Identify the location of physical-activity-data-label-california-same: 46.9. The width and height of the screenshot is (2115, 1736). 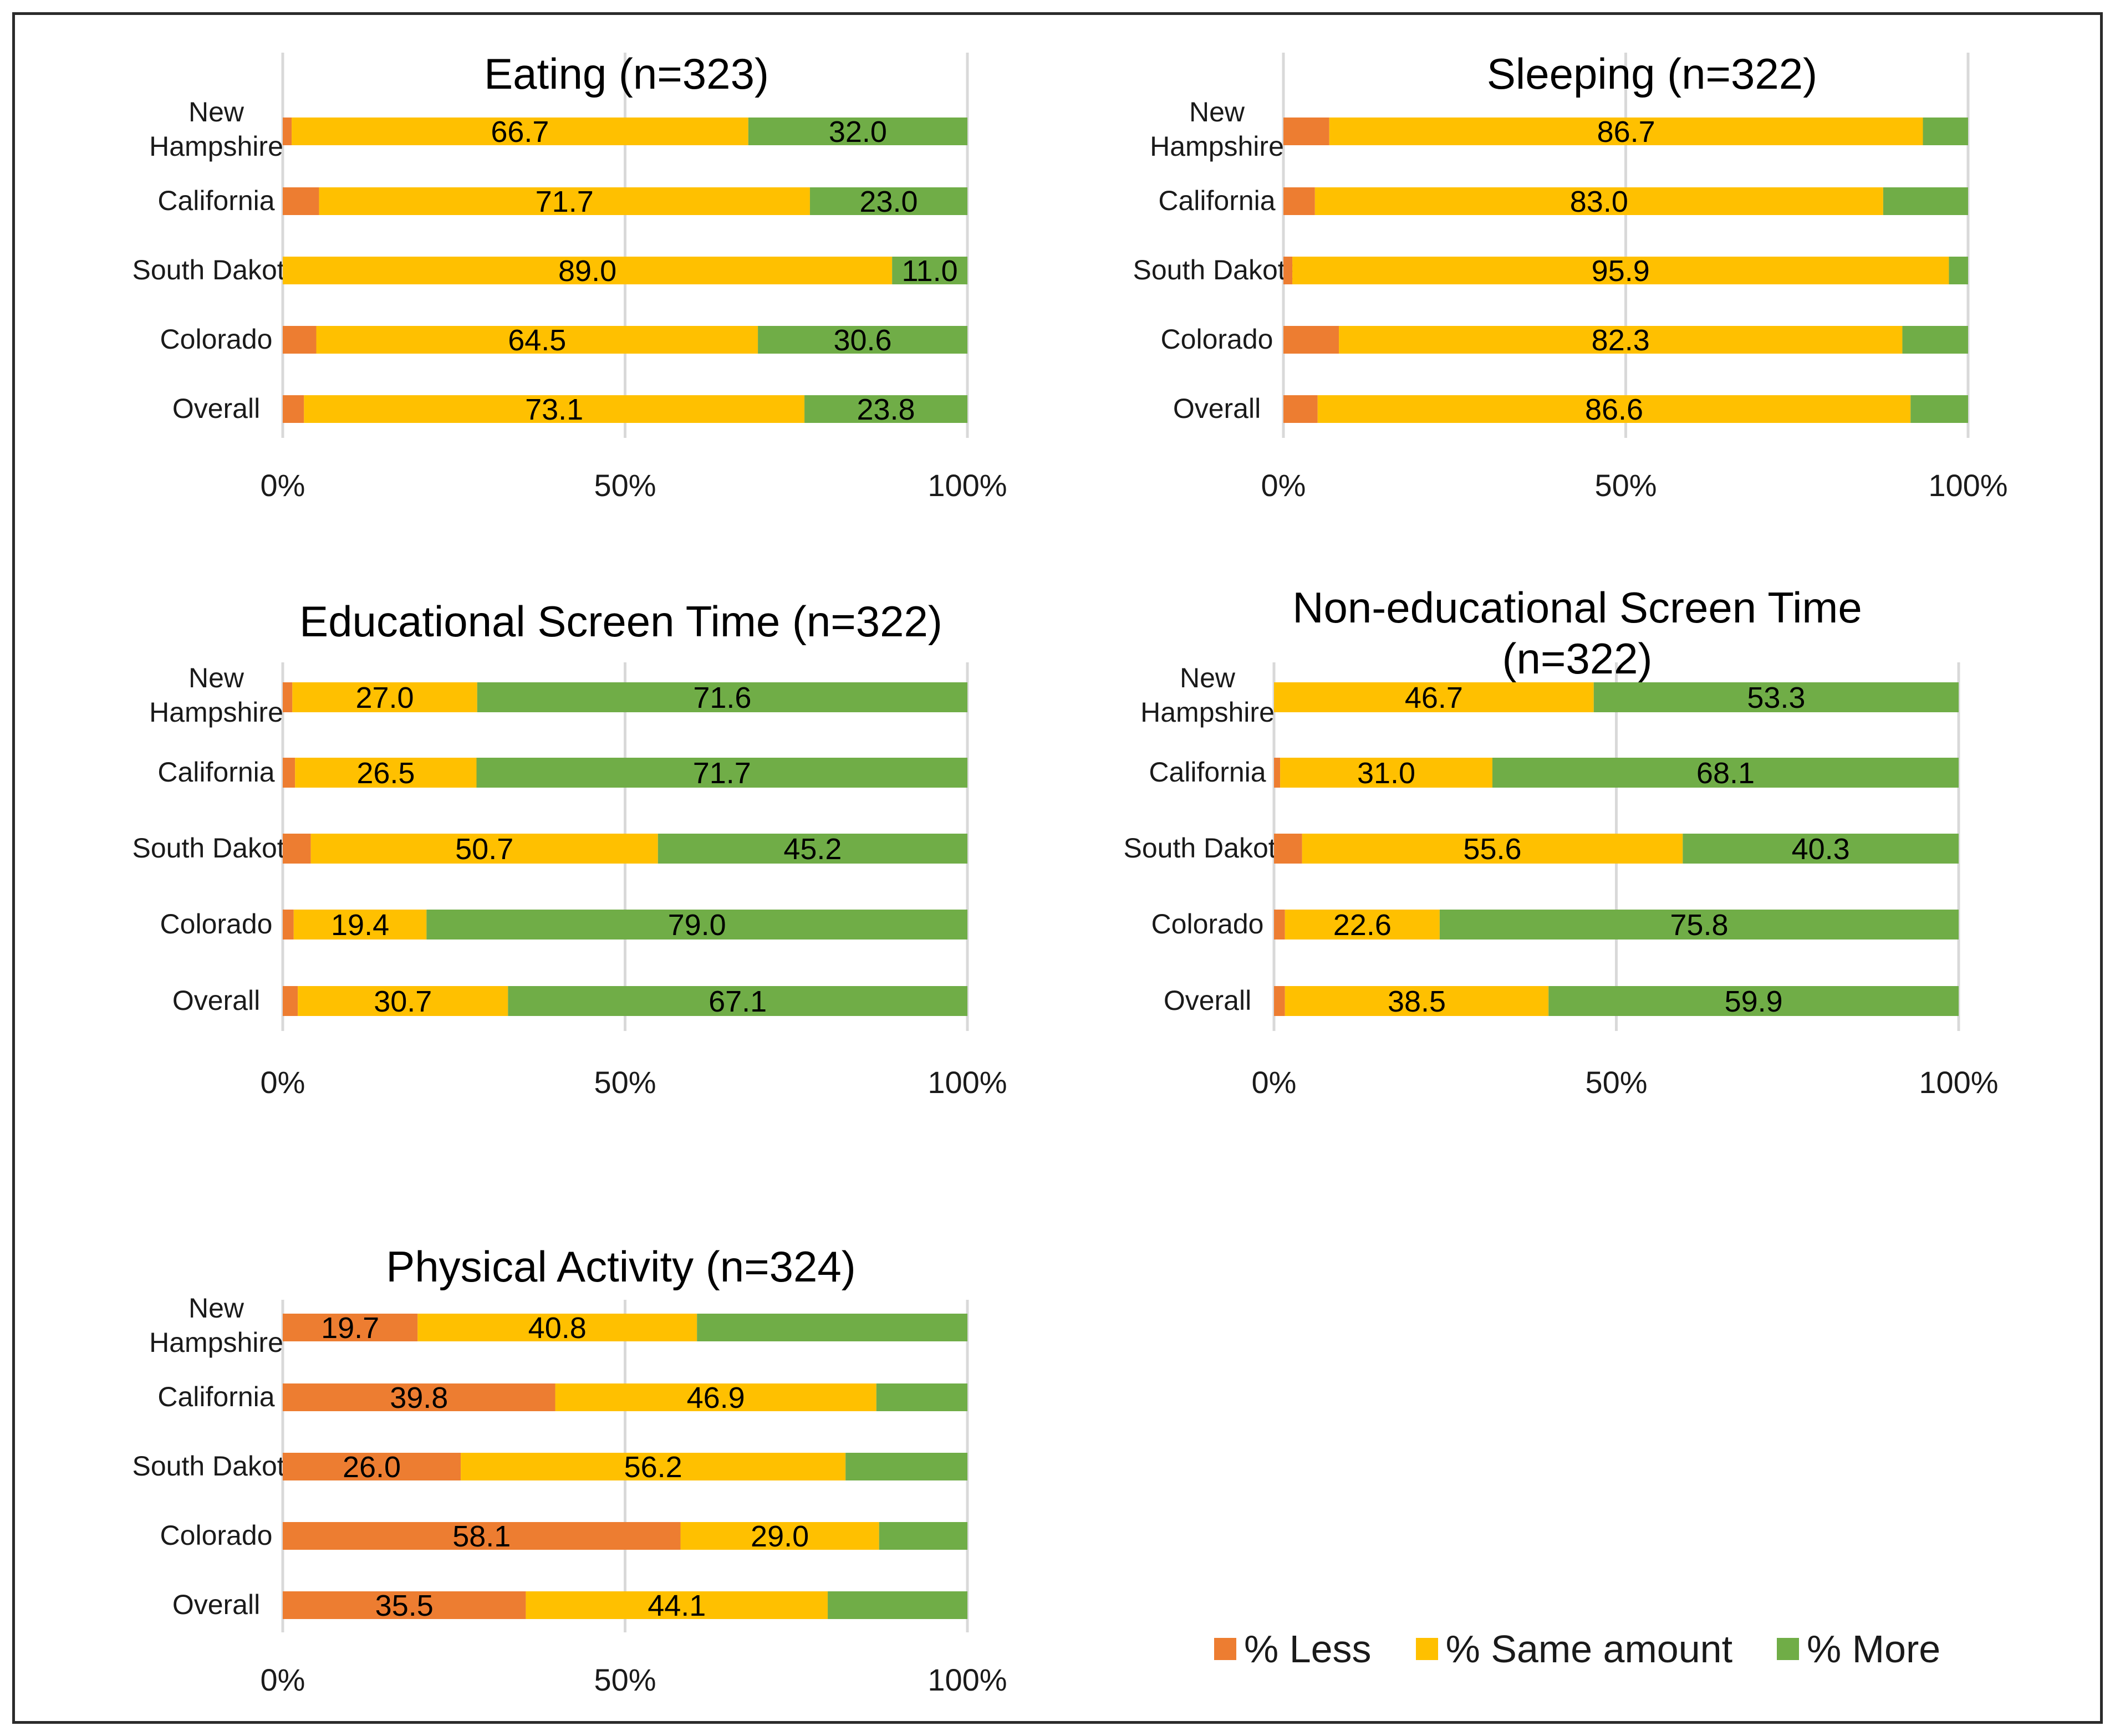
(716, 1398).